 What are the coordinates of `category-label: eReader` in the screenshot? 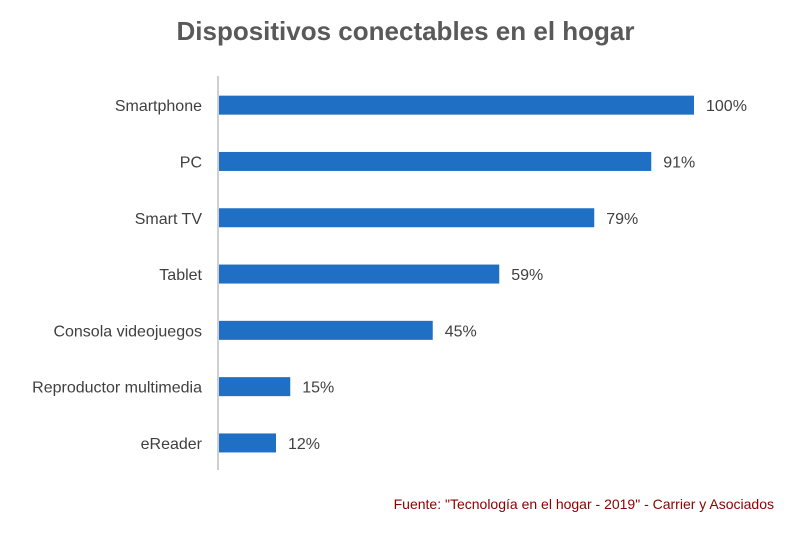 It's located at (172, 444).